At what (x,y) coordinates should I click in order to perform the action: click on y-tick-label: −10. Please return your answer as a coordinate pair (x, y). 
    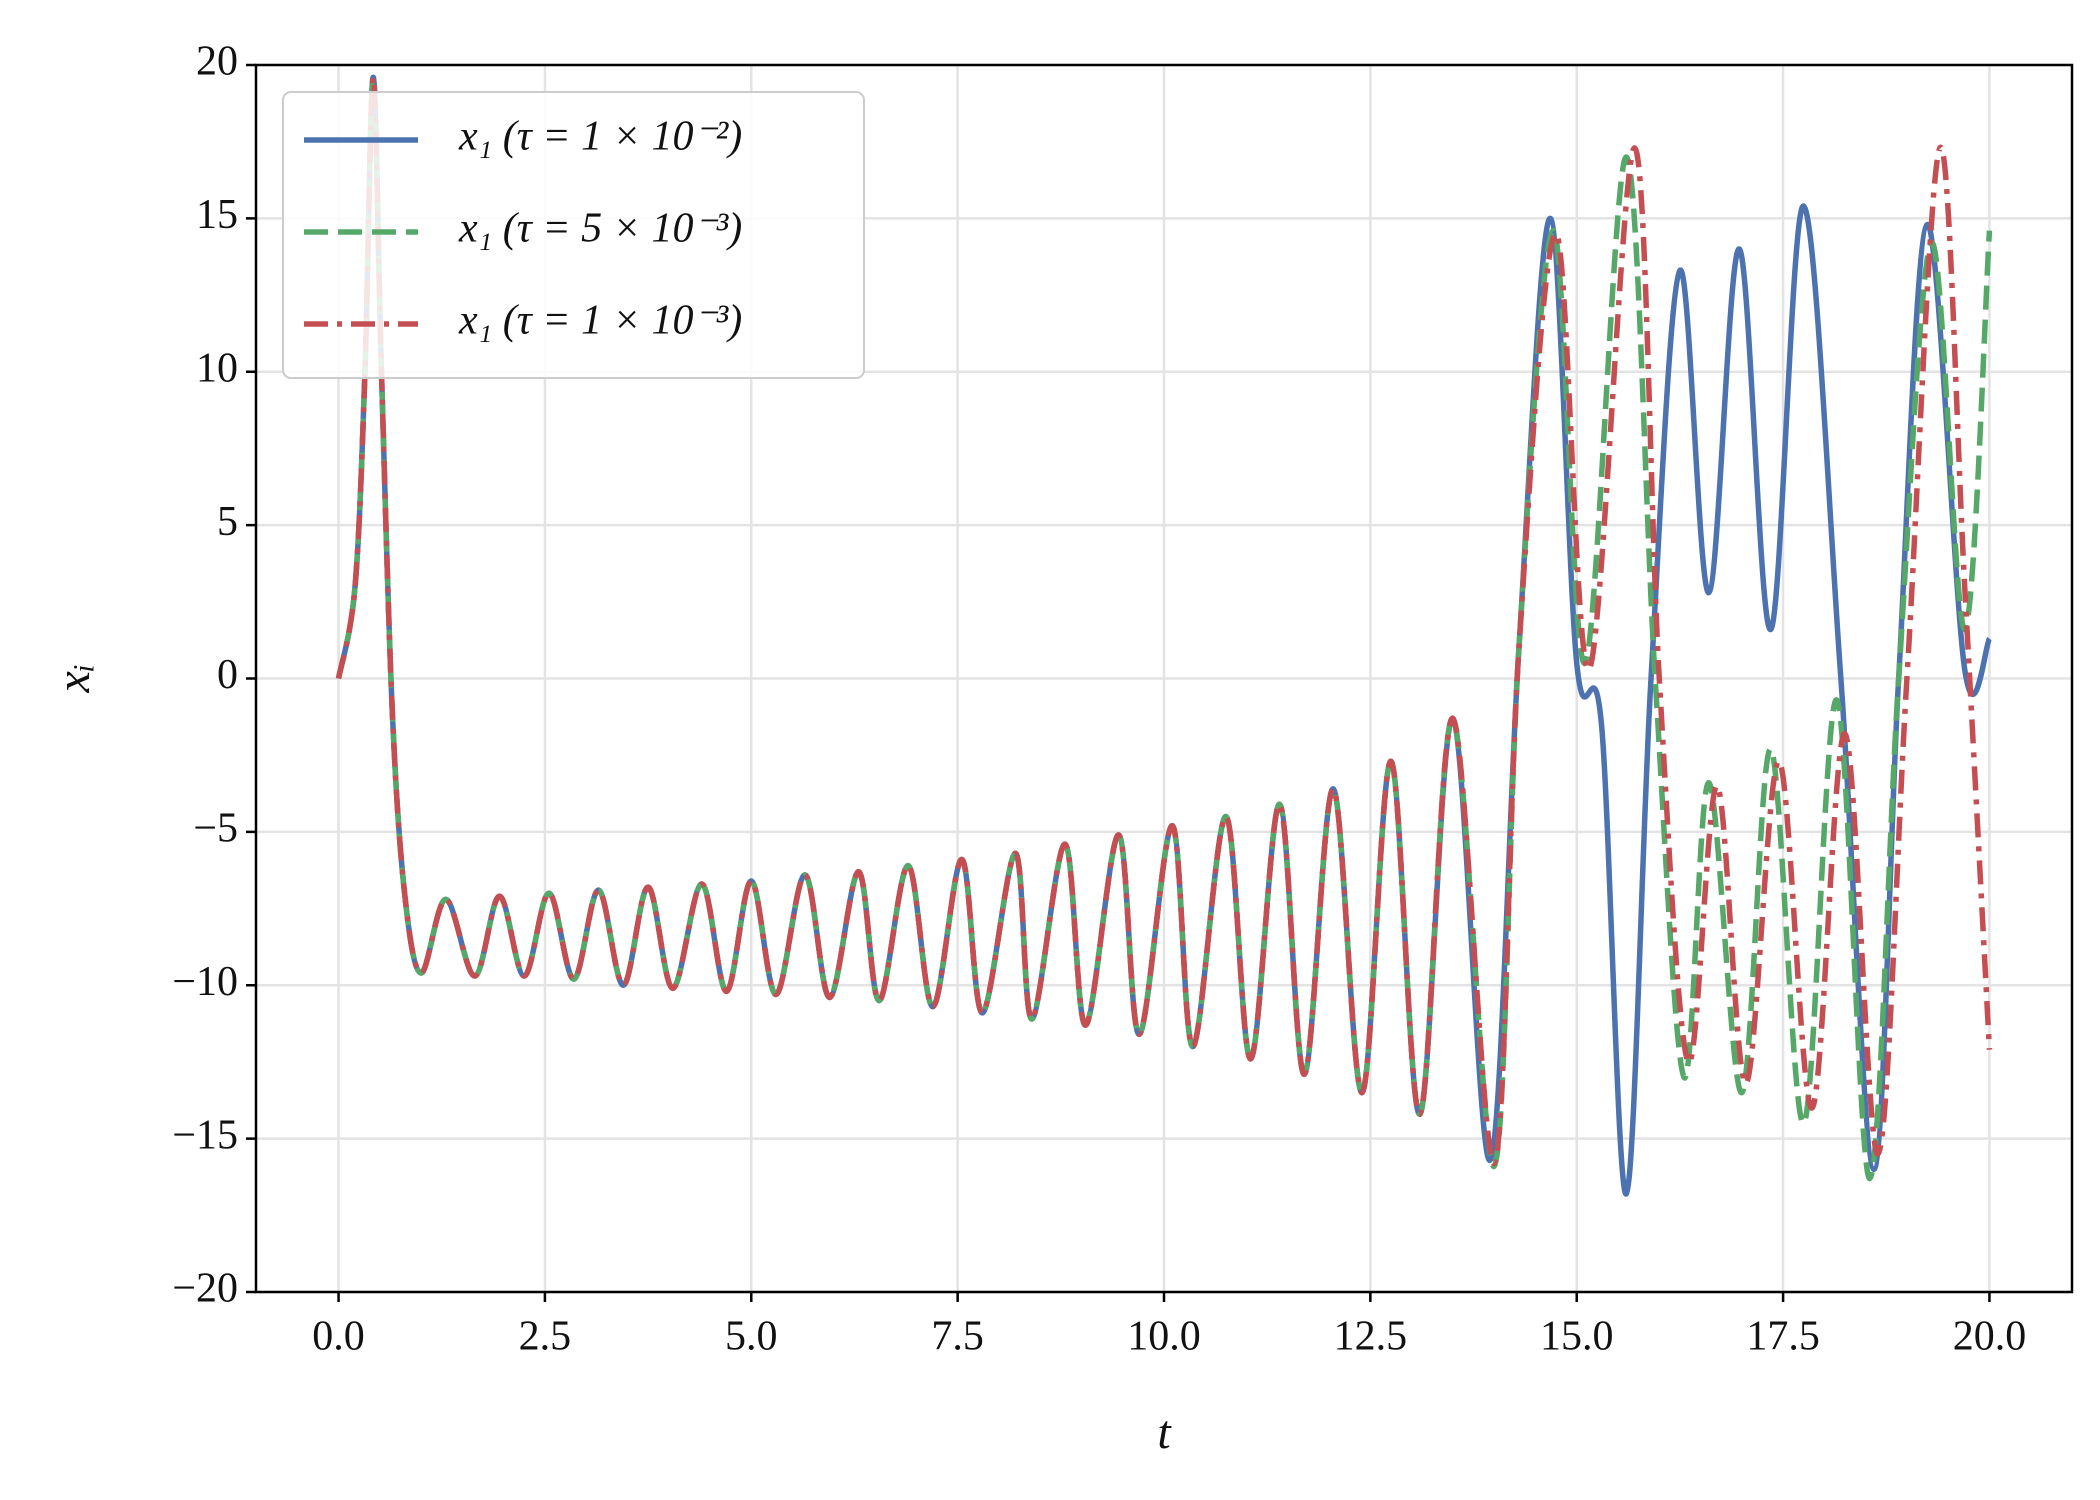
    Looking at the image, I should click on (205, 982).